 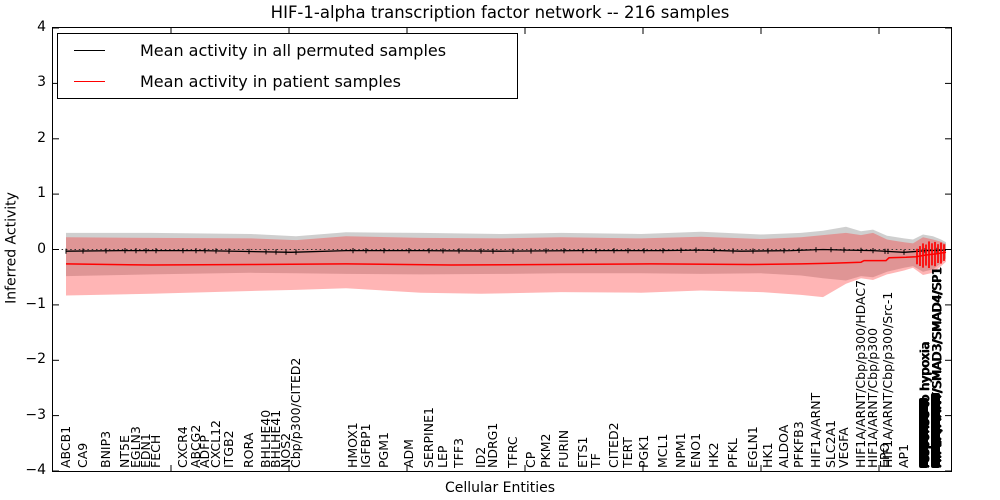 I want to click on x-entity-label: AP1, so click(x=903, y=455).